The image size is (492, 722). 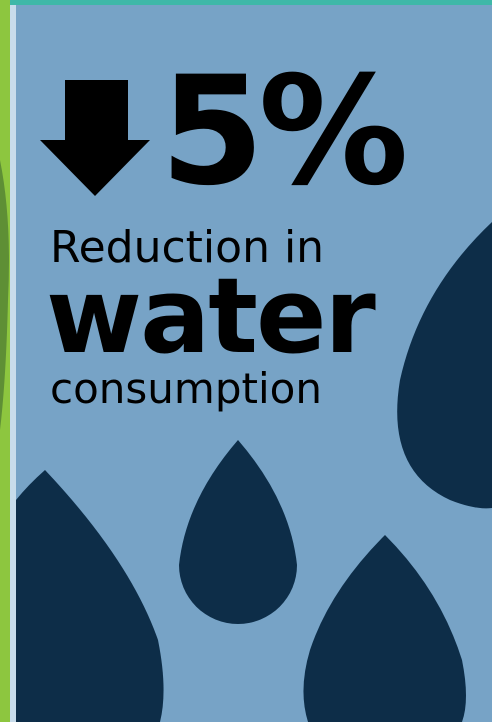 I want to click on label-line: Reduction in, so click(x=187, y=247).